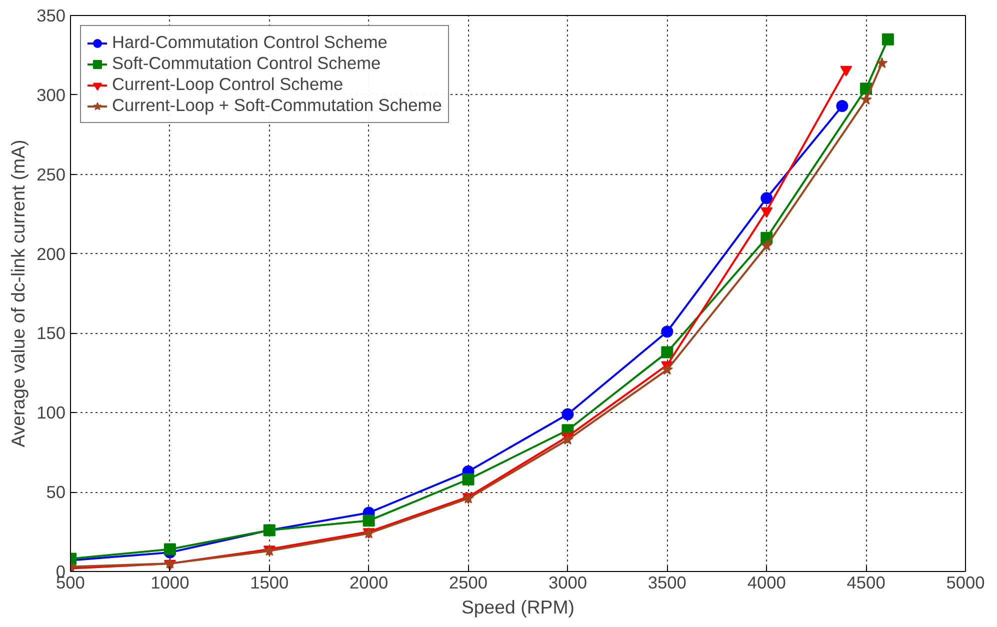  What do you see at coordinates (51, 174) in the screenshot?
I see `y-tick-label: 250` at bounding box center [51, 174].